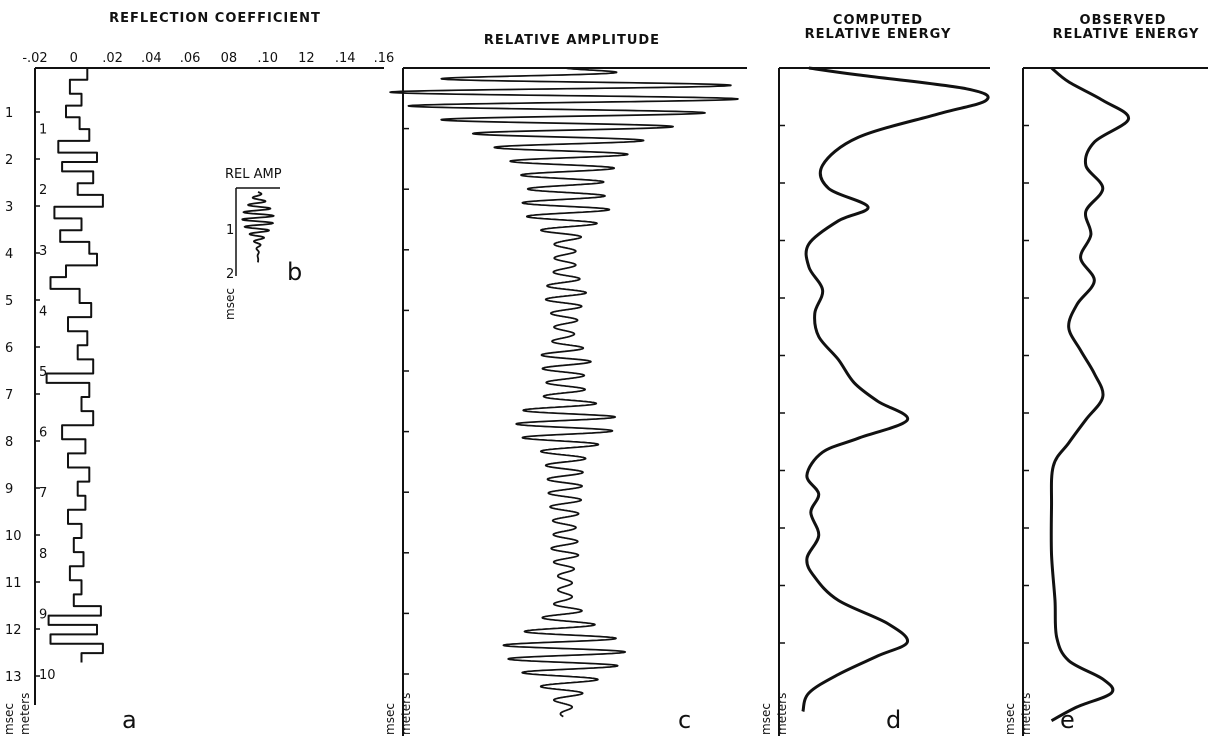  Describe the element at coordinates (9, 489) in the screenshot. I see `panel-a-msec-tick-label: 9` at that location.